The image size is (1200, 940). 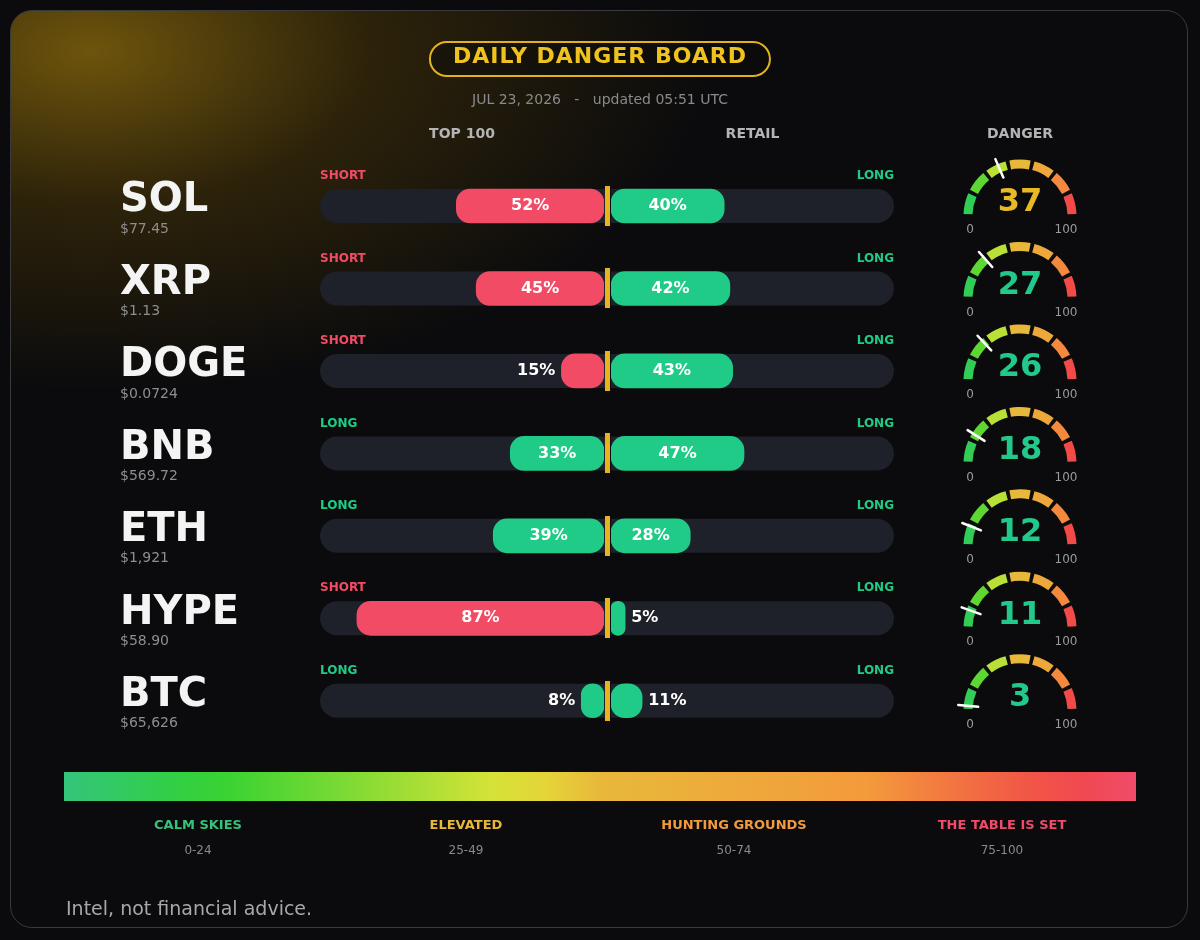 What do you see at coordinates (164, 197) in the screenshot?
I see `y-tick-label: SOL` at bounding box center [164, 197].